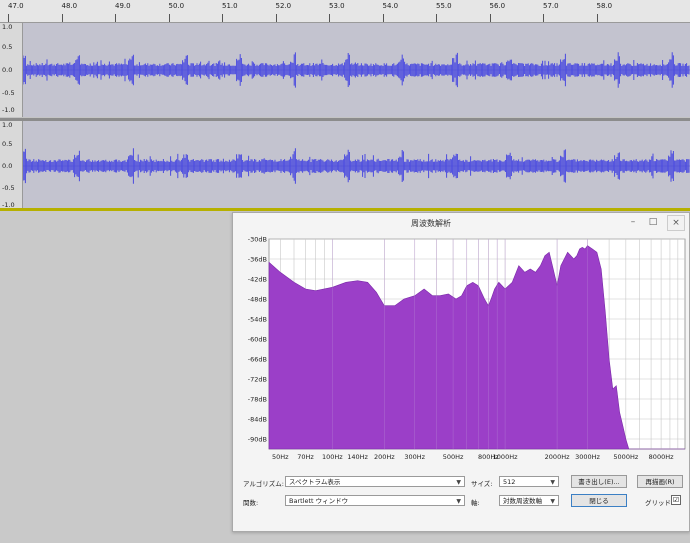 The height and width of the screenshot is (543, 690). I want to click on y-tick-label: -84dB, so click(257, 420).